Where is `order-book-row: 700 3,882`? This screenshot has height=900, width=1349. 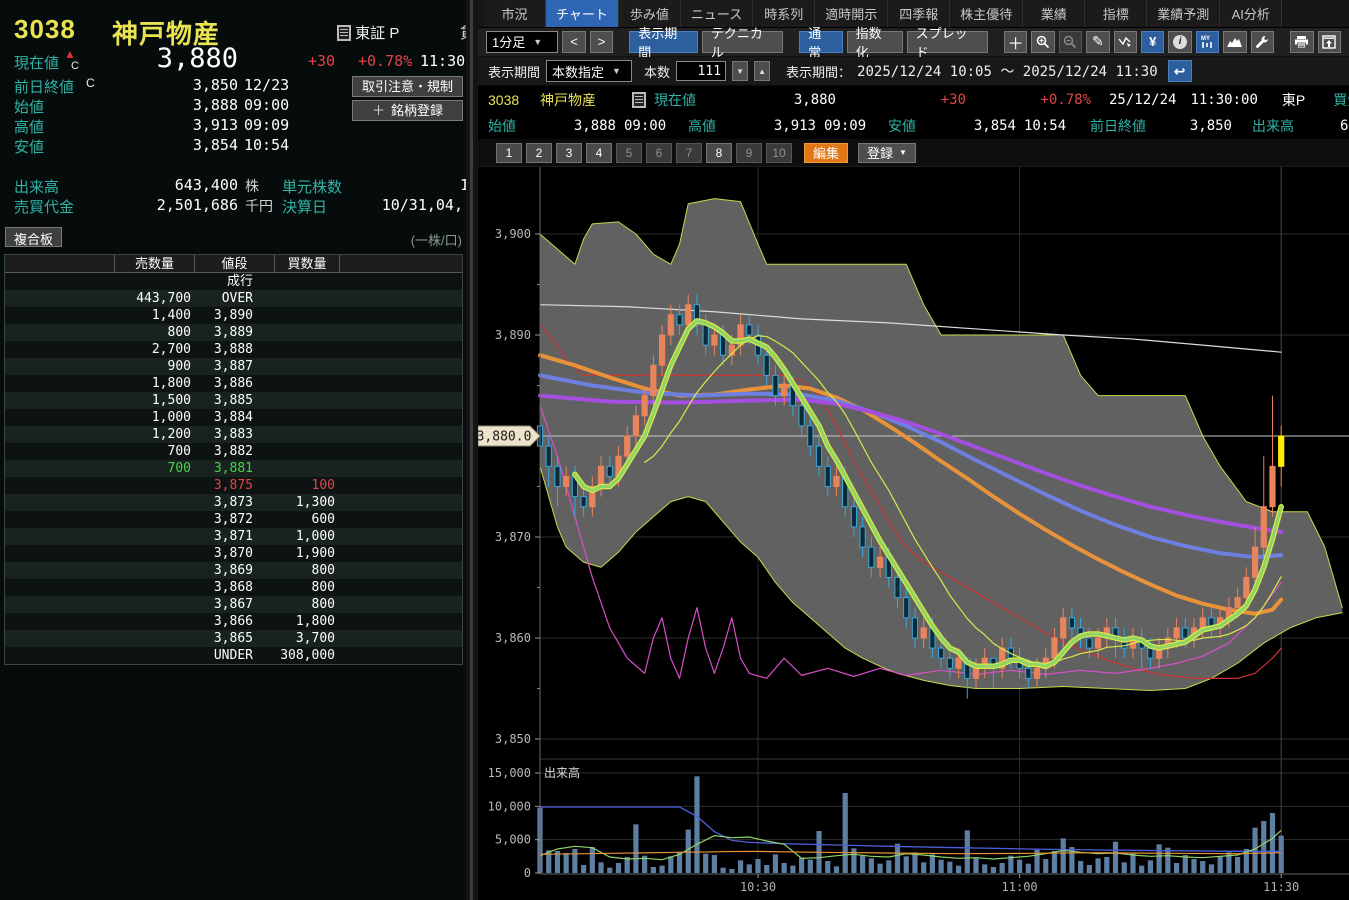
order-book-row: 700 3,882 is located at coordinates (233, 451).